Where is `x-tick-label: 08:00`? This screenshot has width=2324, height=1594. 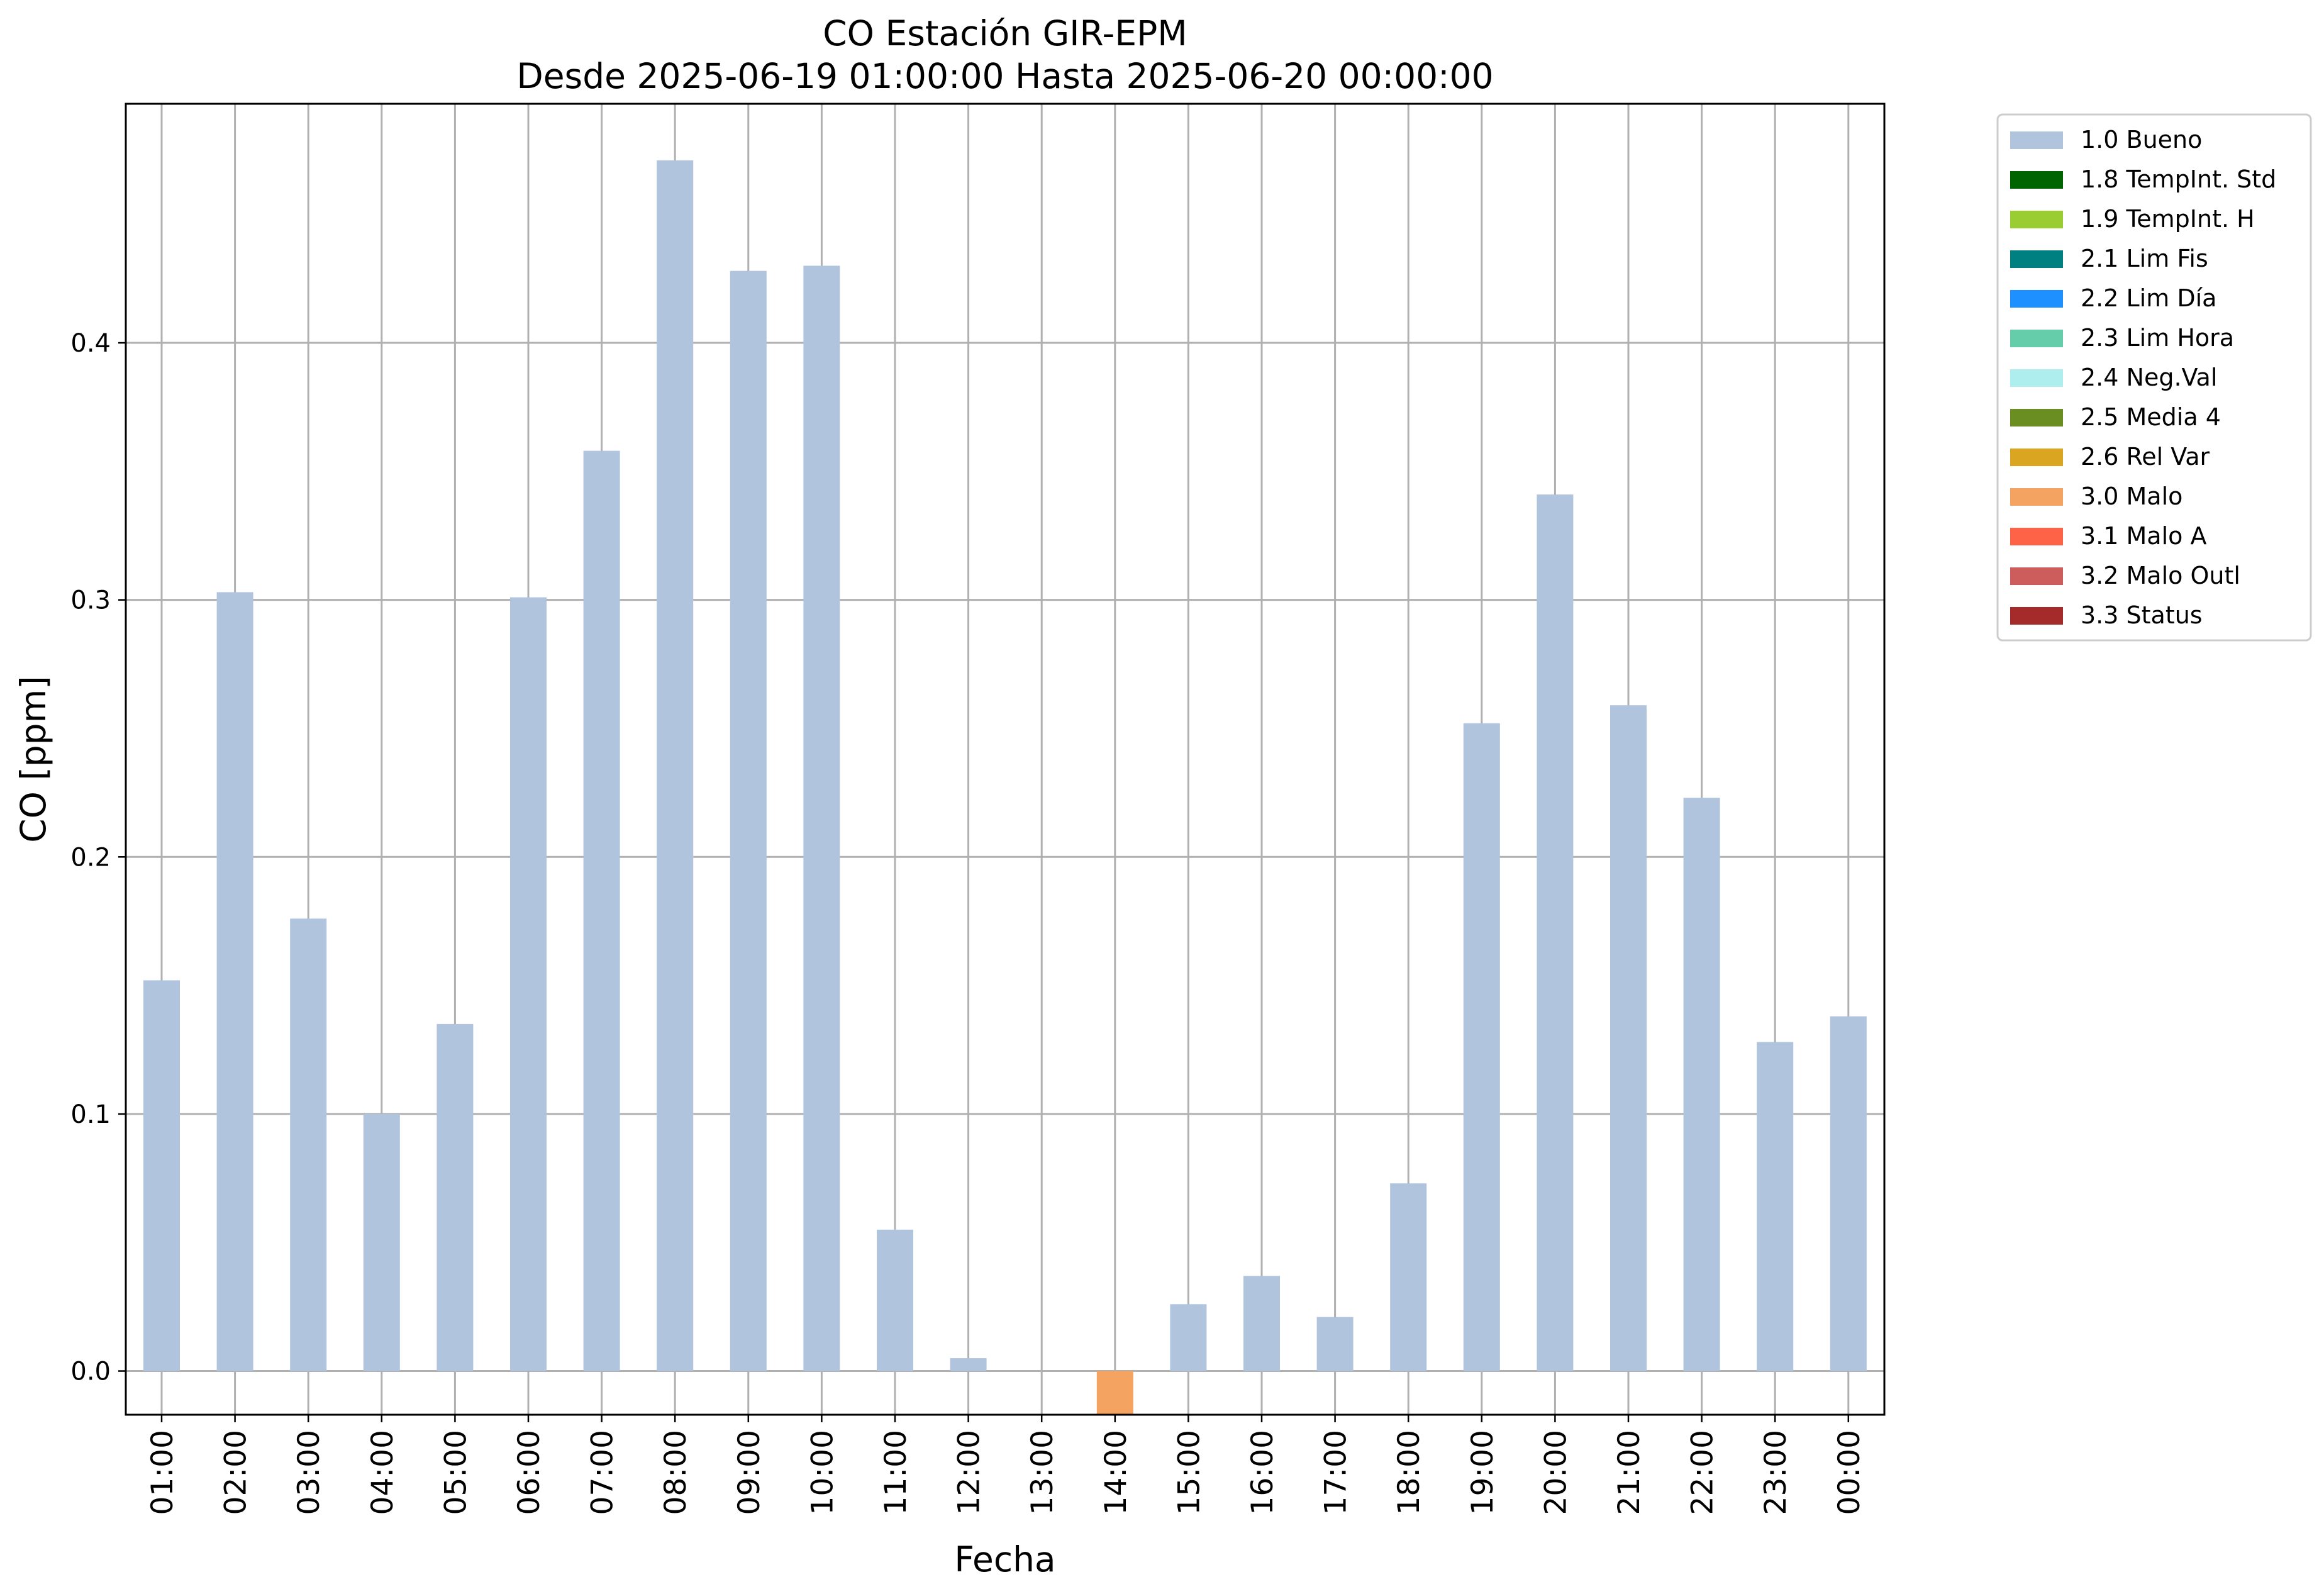
x-tick-label: 08:00 is located at coordinates (676, 1473).